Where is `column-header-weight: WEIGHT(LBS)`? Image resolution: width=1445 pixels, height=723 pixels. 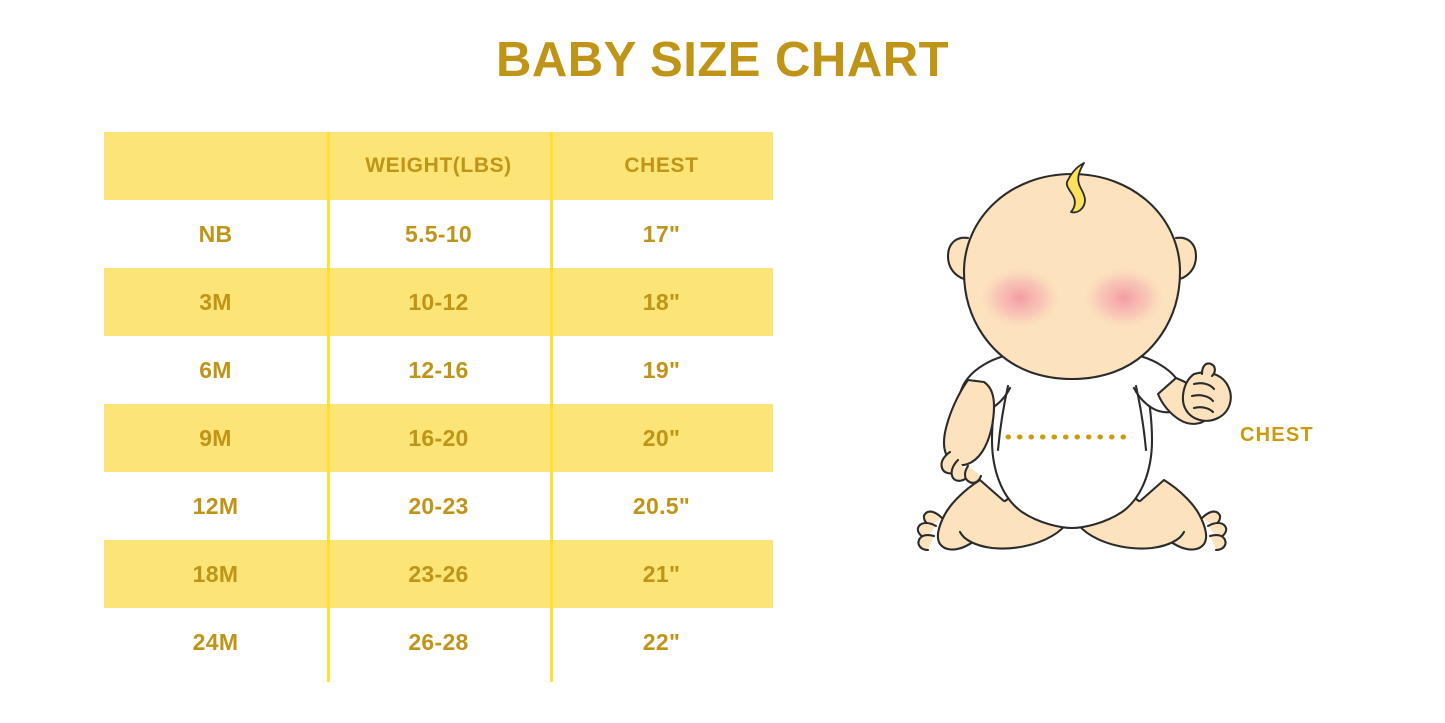
column-header-weight: WEIGHT(LBS) is located at coordinates (438, 165).